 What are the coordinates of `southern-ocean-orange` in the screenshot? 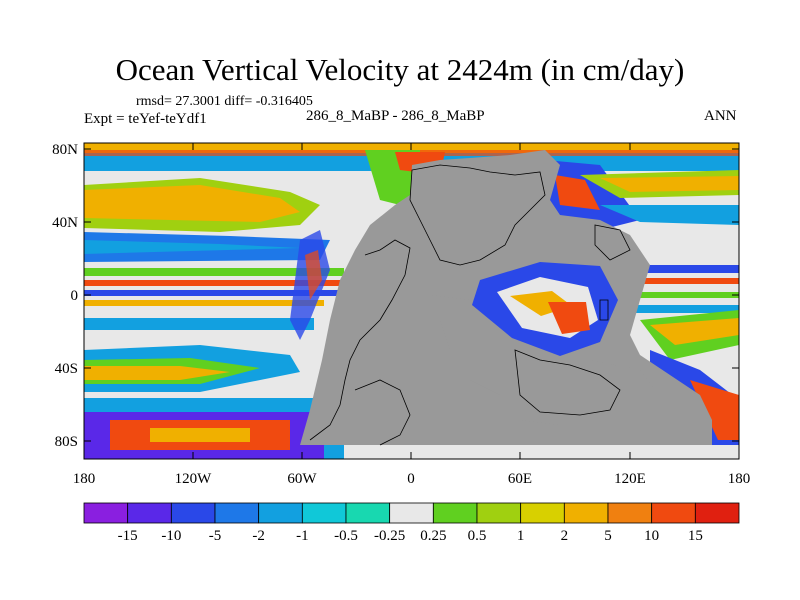 It's located at (200, 435).